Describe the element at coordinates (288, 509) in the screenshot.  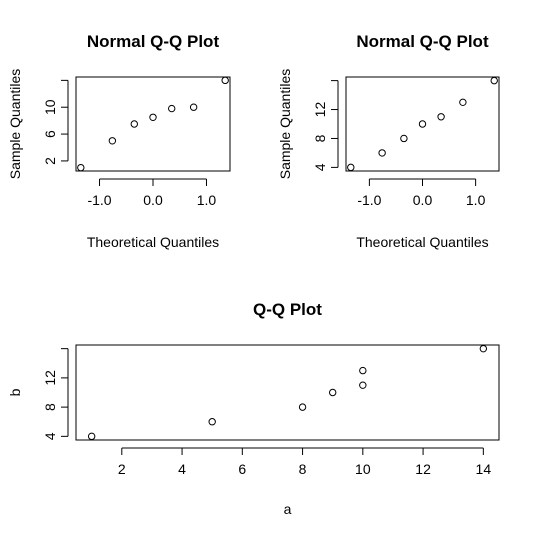
I see `x-axis-label: a` at that location.